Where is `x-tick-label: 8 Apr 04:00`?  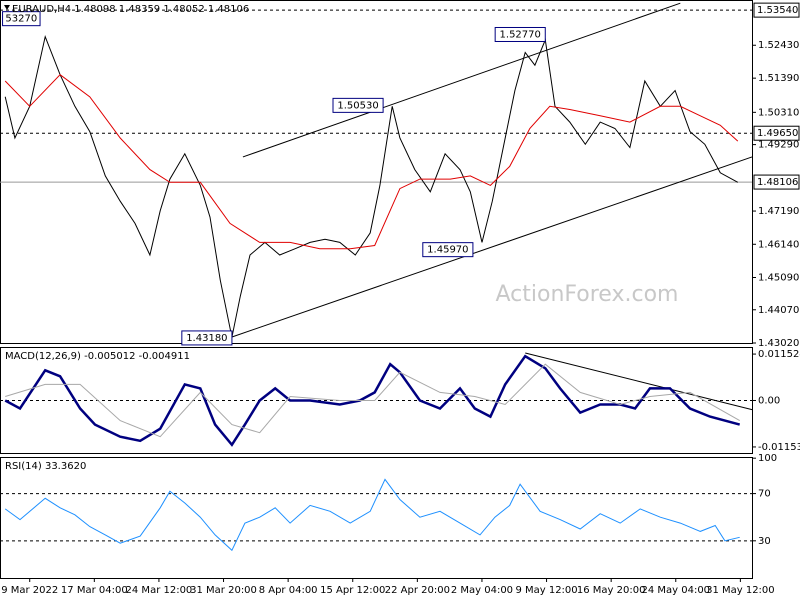
x-tick-label: 8 Apr 04:00 is located at coordinates (288, 590).